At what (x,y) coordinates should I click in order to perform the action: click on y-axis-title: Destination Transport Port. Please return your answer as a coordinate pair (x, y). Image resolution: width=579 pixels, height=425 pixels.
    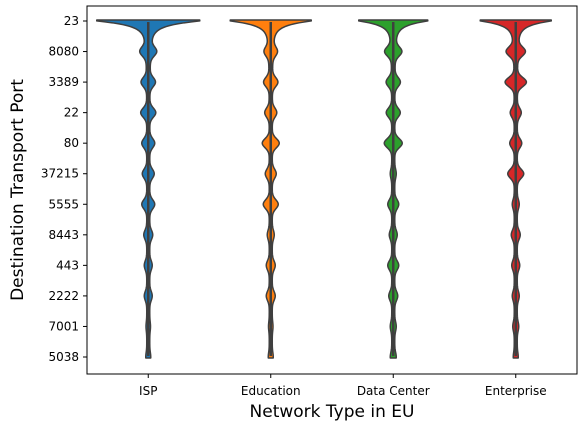
    Looking at the image, I should click on (18, 190).